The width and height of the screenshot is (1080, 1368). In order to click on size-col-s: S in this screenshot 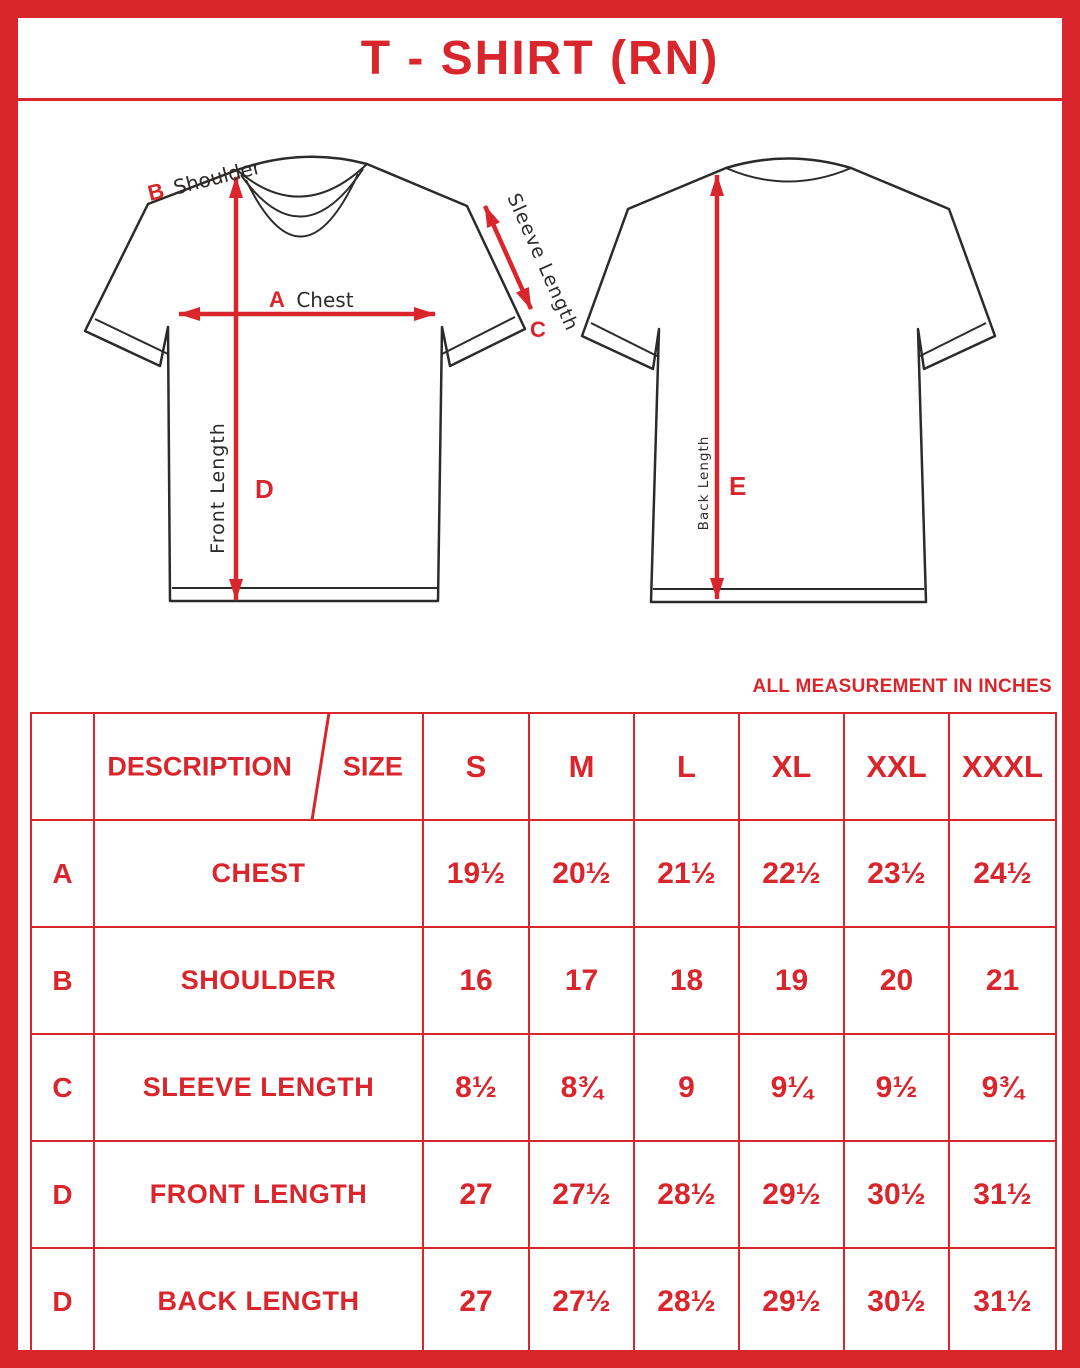, I will do `click(476, 766)`.